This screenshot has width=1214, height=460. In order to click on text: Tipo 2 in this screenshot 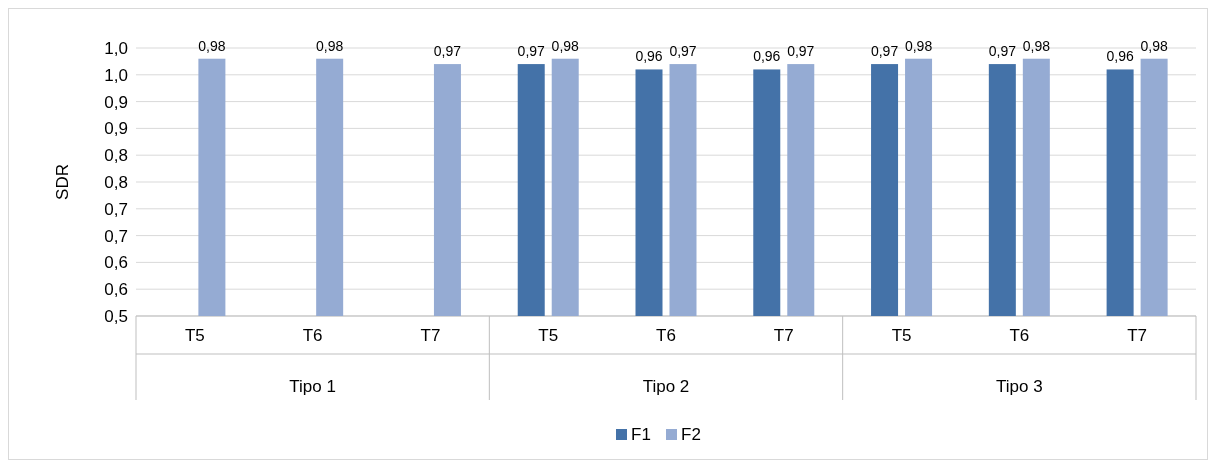, I will do `click(666, 386)`.